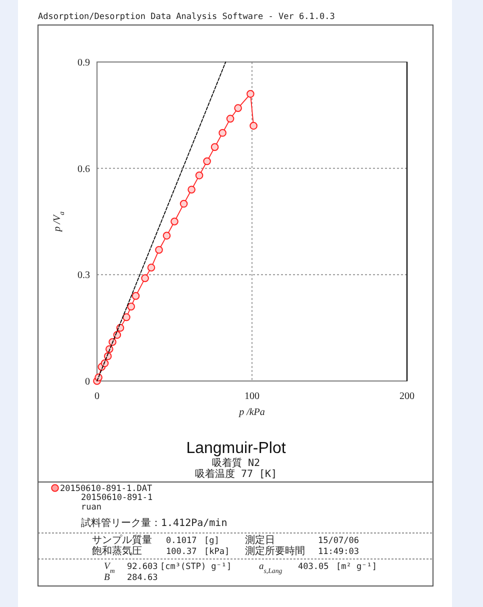 The height and width of the screenshot is (607, 483). Describe the element at coordinates (84, 276) in the screenshot. I see `y-tick-label: 0.3` at that location.